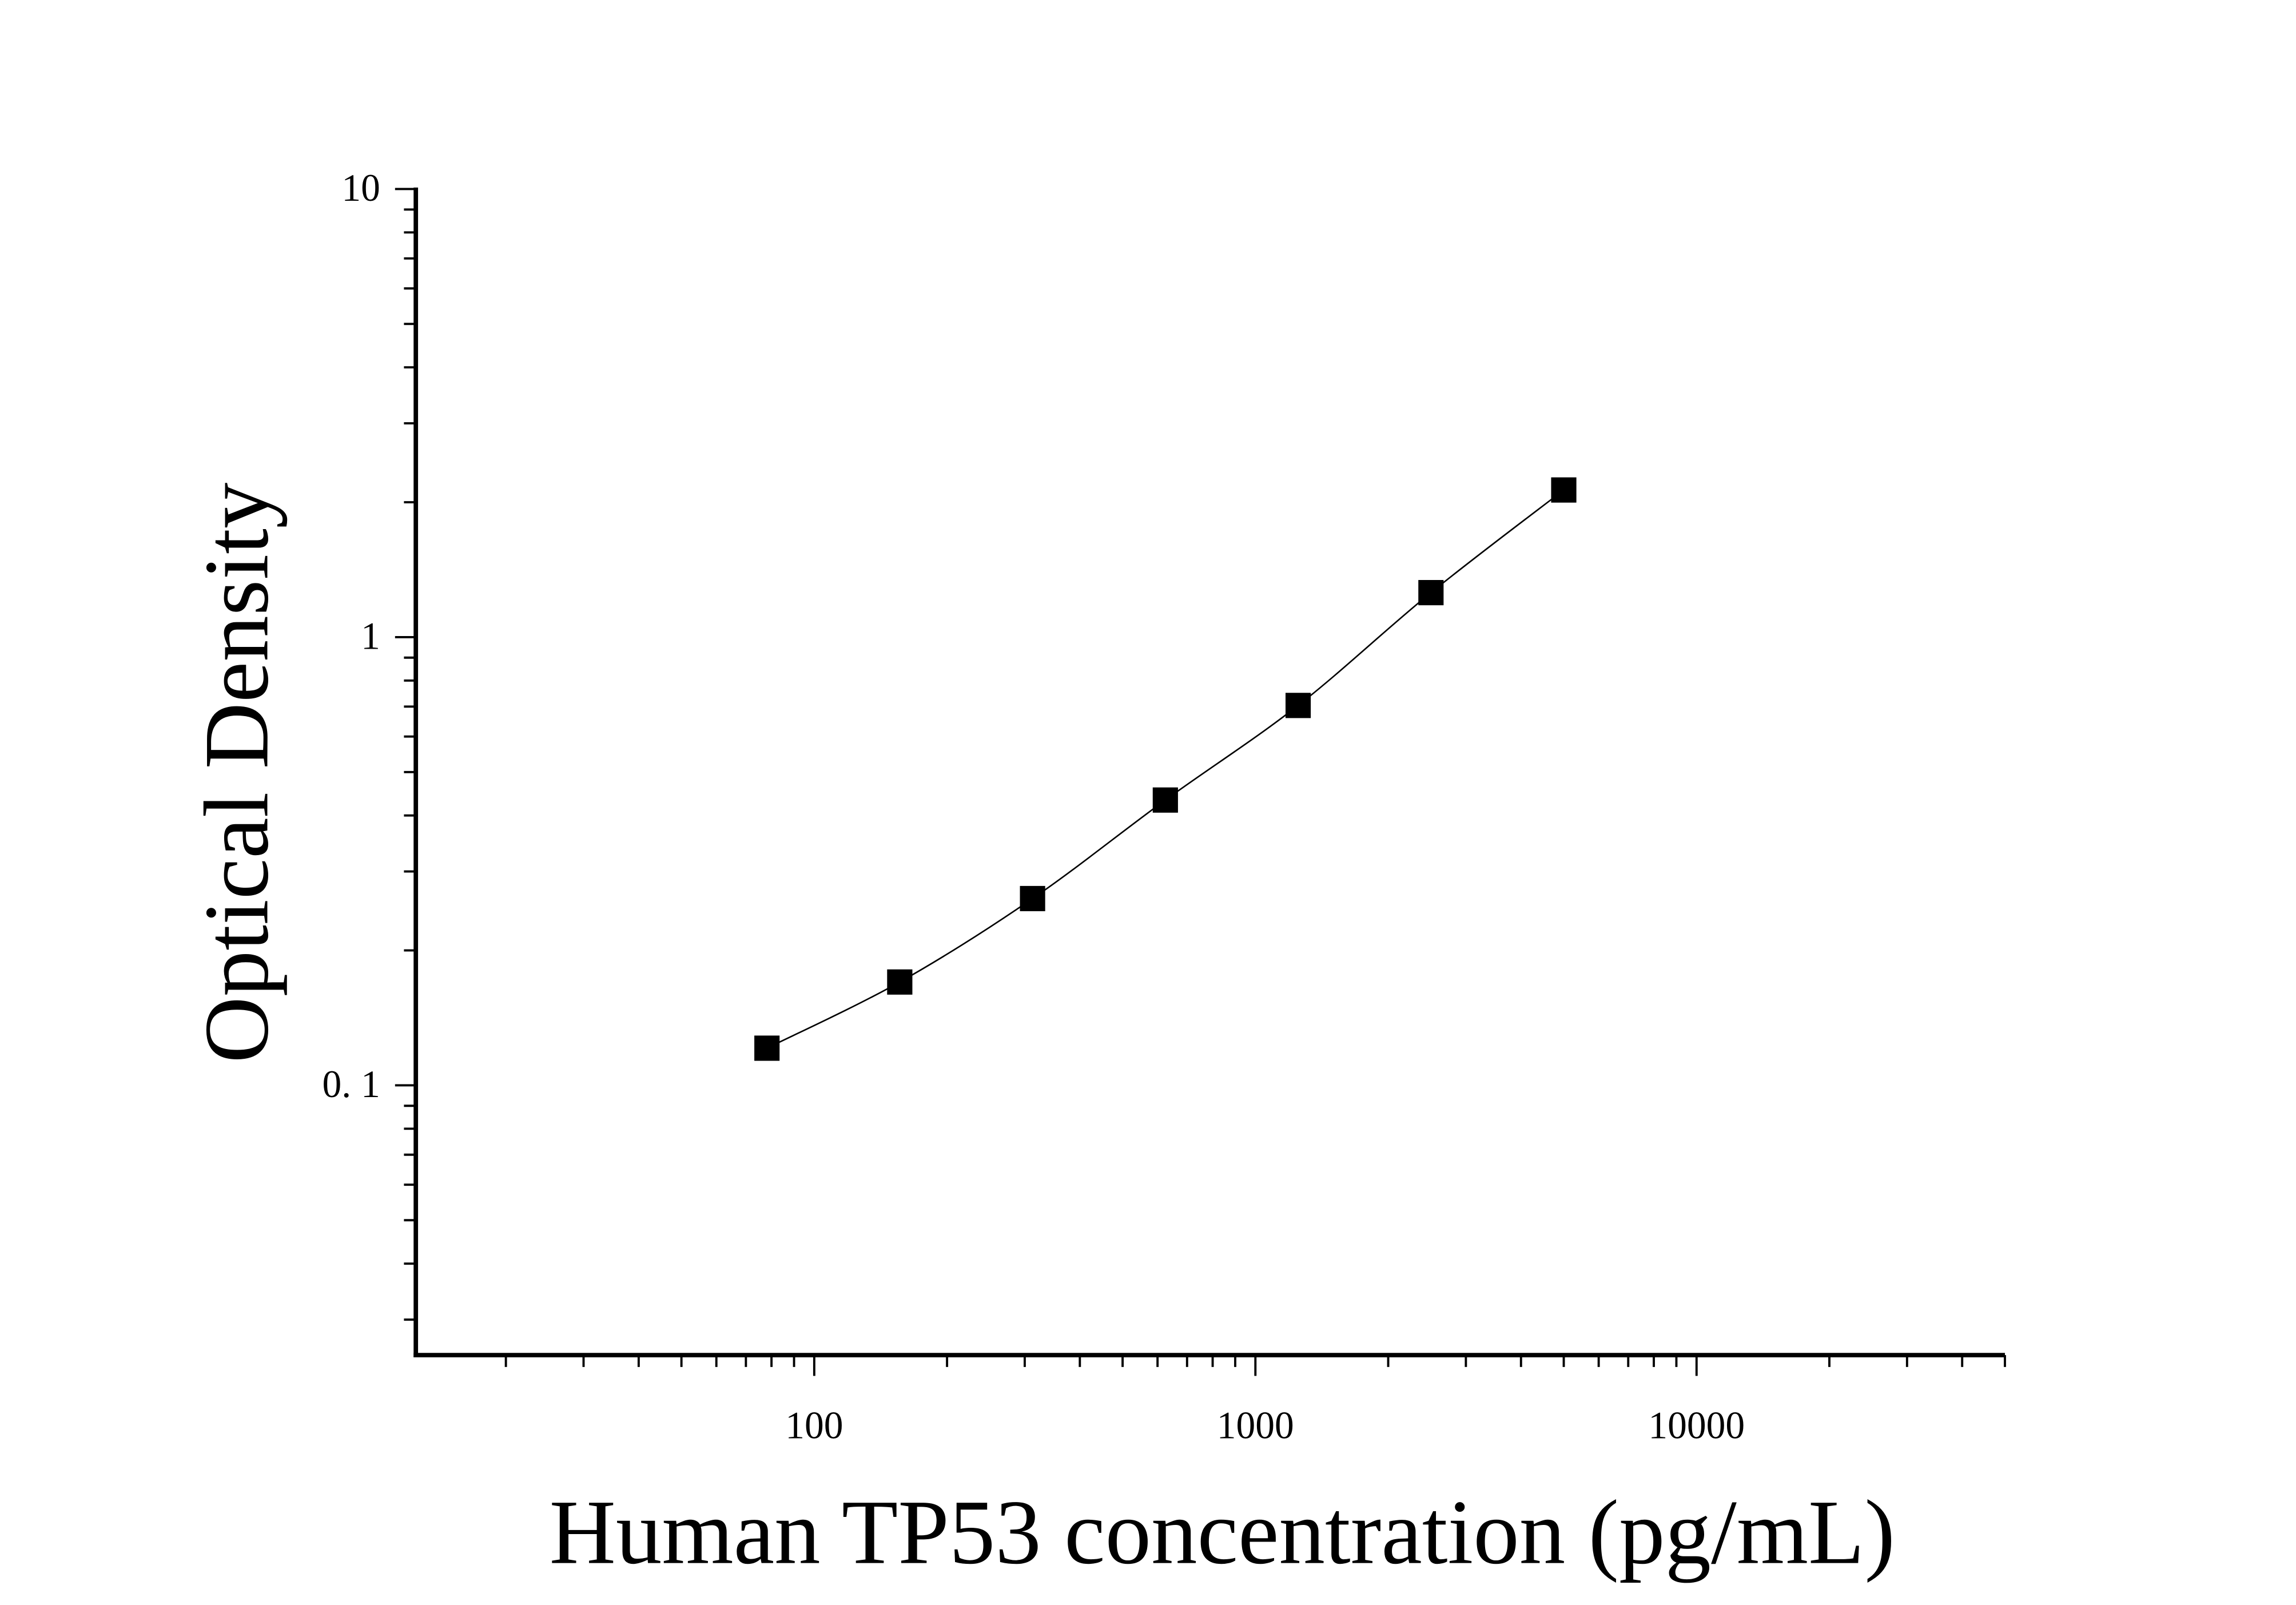 The height and width of the screenshot is (1605, 2296). What do you see at coordinates (352, 1084) in the screenshot?
I see `y-tick-label: 0. 1` at bounding box center [352, 1084].